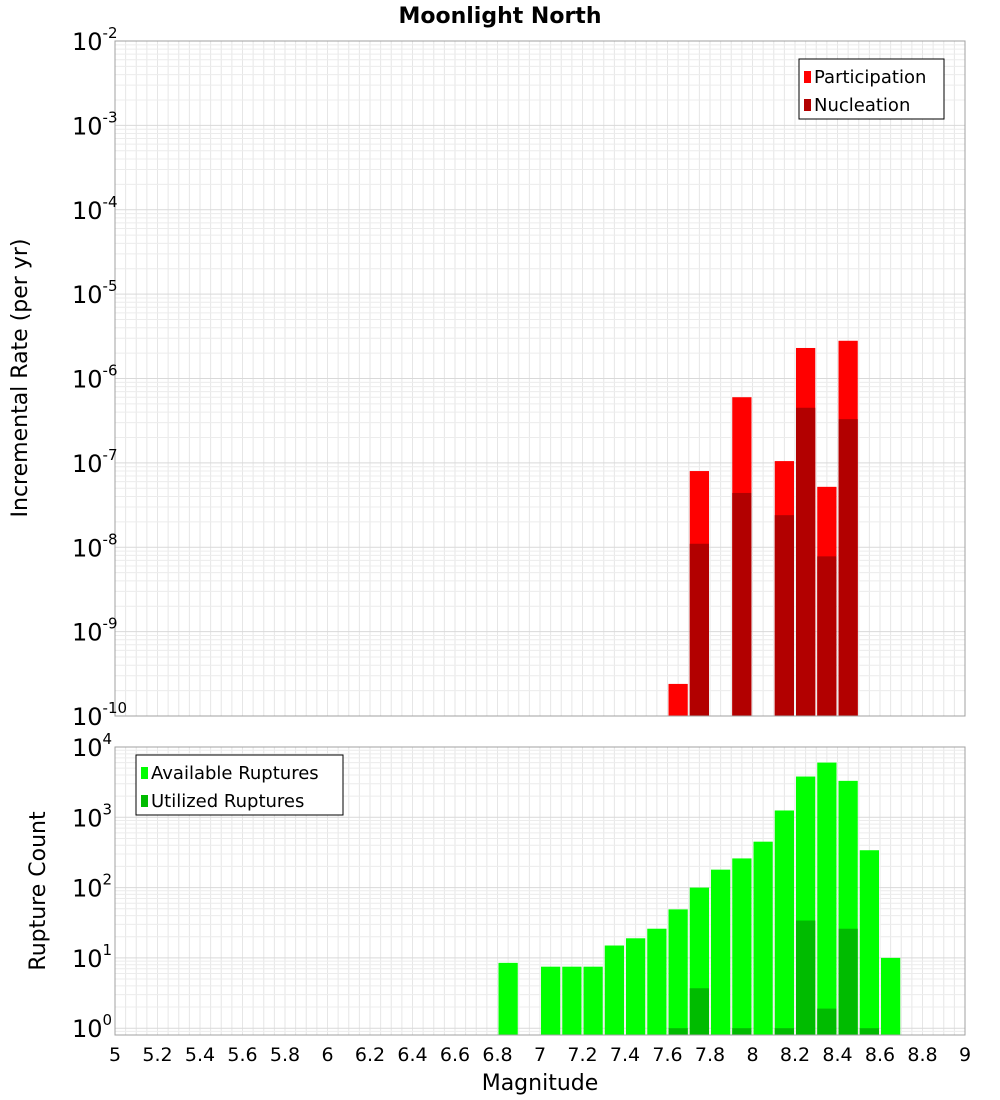  I want to click on bottom-legend-label: Available Ruptures, so click(235, 773).